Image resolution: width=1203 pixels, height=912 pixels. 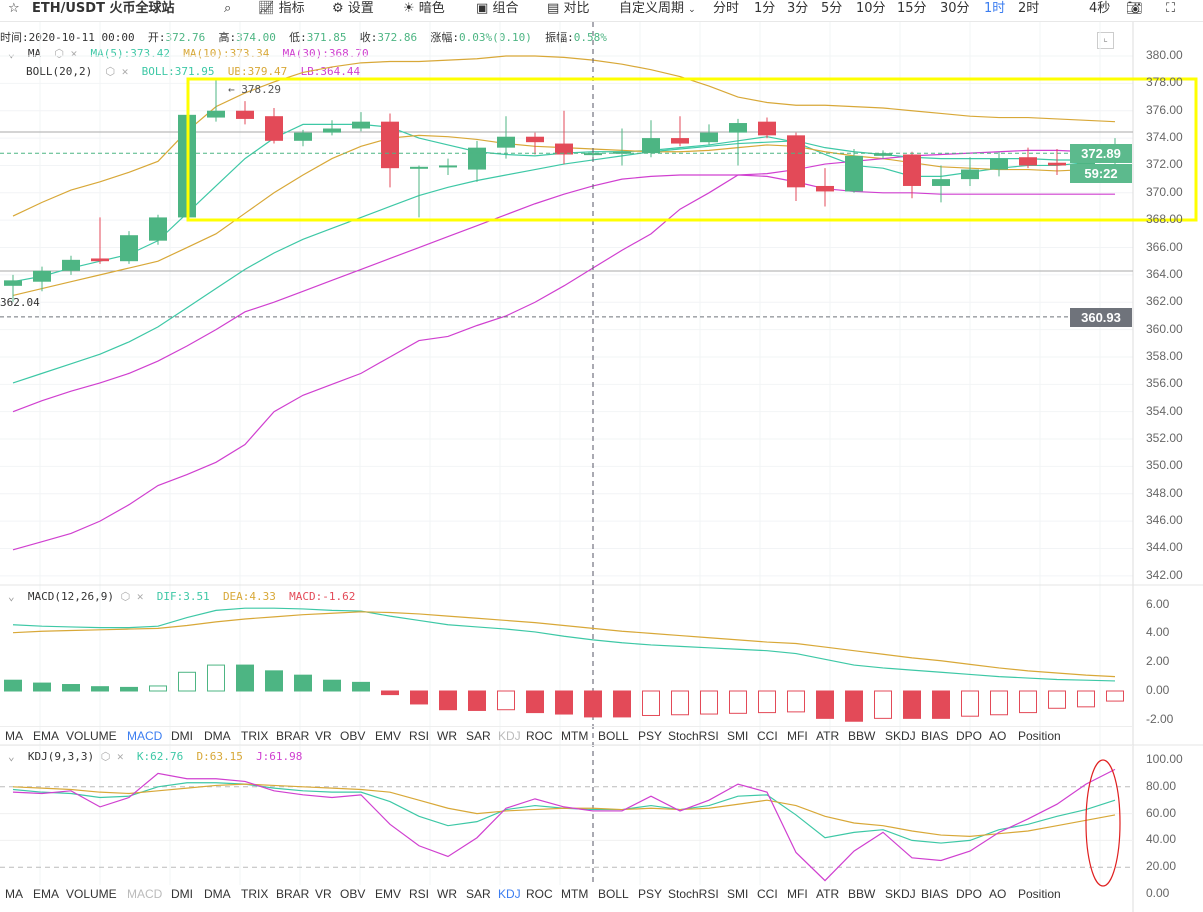 I want to click on period-10分: 10分, so click(x=871, y=8).